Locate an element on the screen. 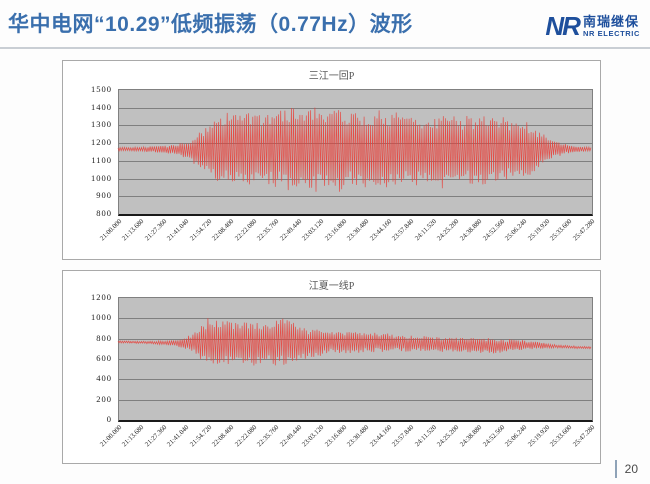  y-axis-tick-label: 0 is located at coordinates (109, 419).